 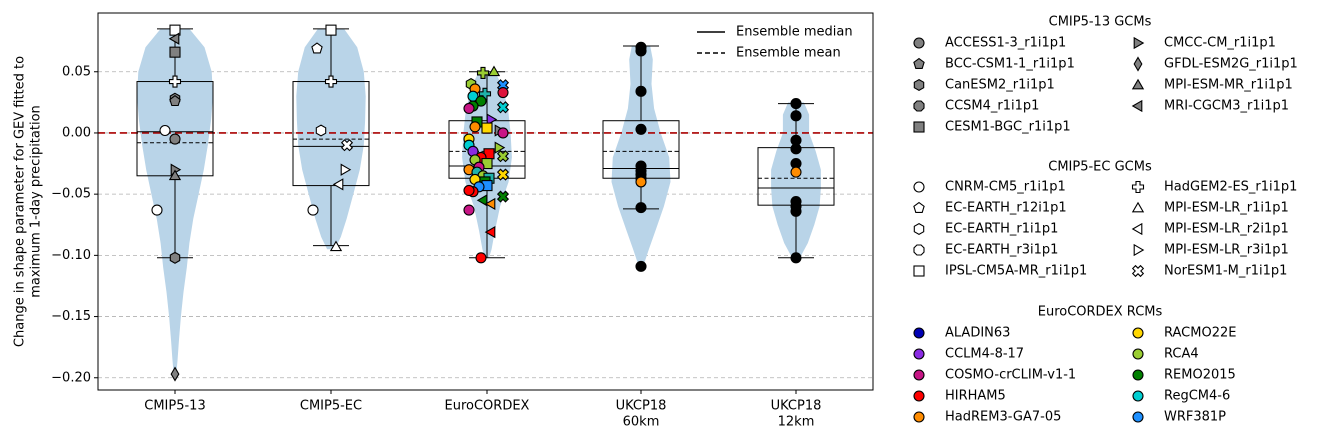 I want to click on legend-label: CCSM4_r1i1p1, so click(x=992, y=106).